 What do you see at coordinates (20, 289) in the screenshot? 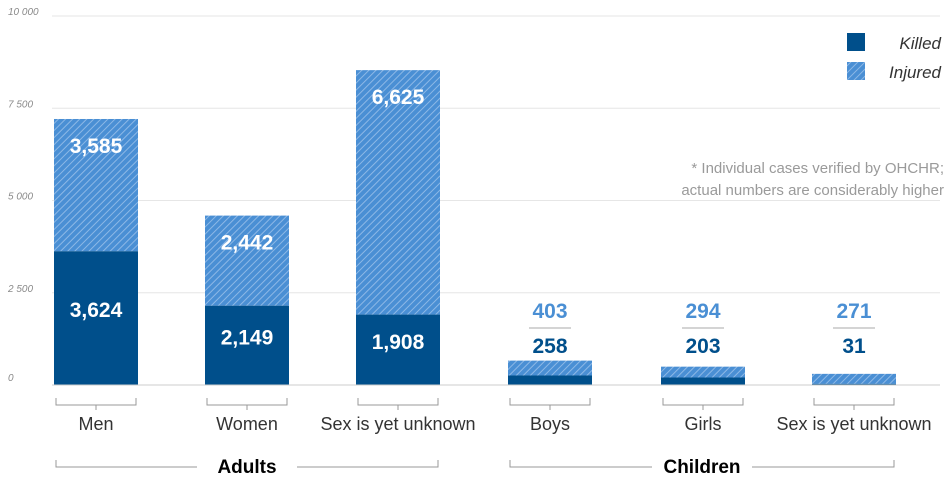
I see `y-tick-label: 2 500` at bounding box center [20, 289].